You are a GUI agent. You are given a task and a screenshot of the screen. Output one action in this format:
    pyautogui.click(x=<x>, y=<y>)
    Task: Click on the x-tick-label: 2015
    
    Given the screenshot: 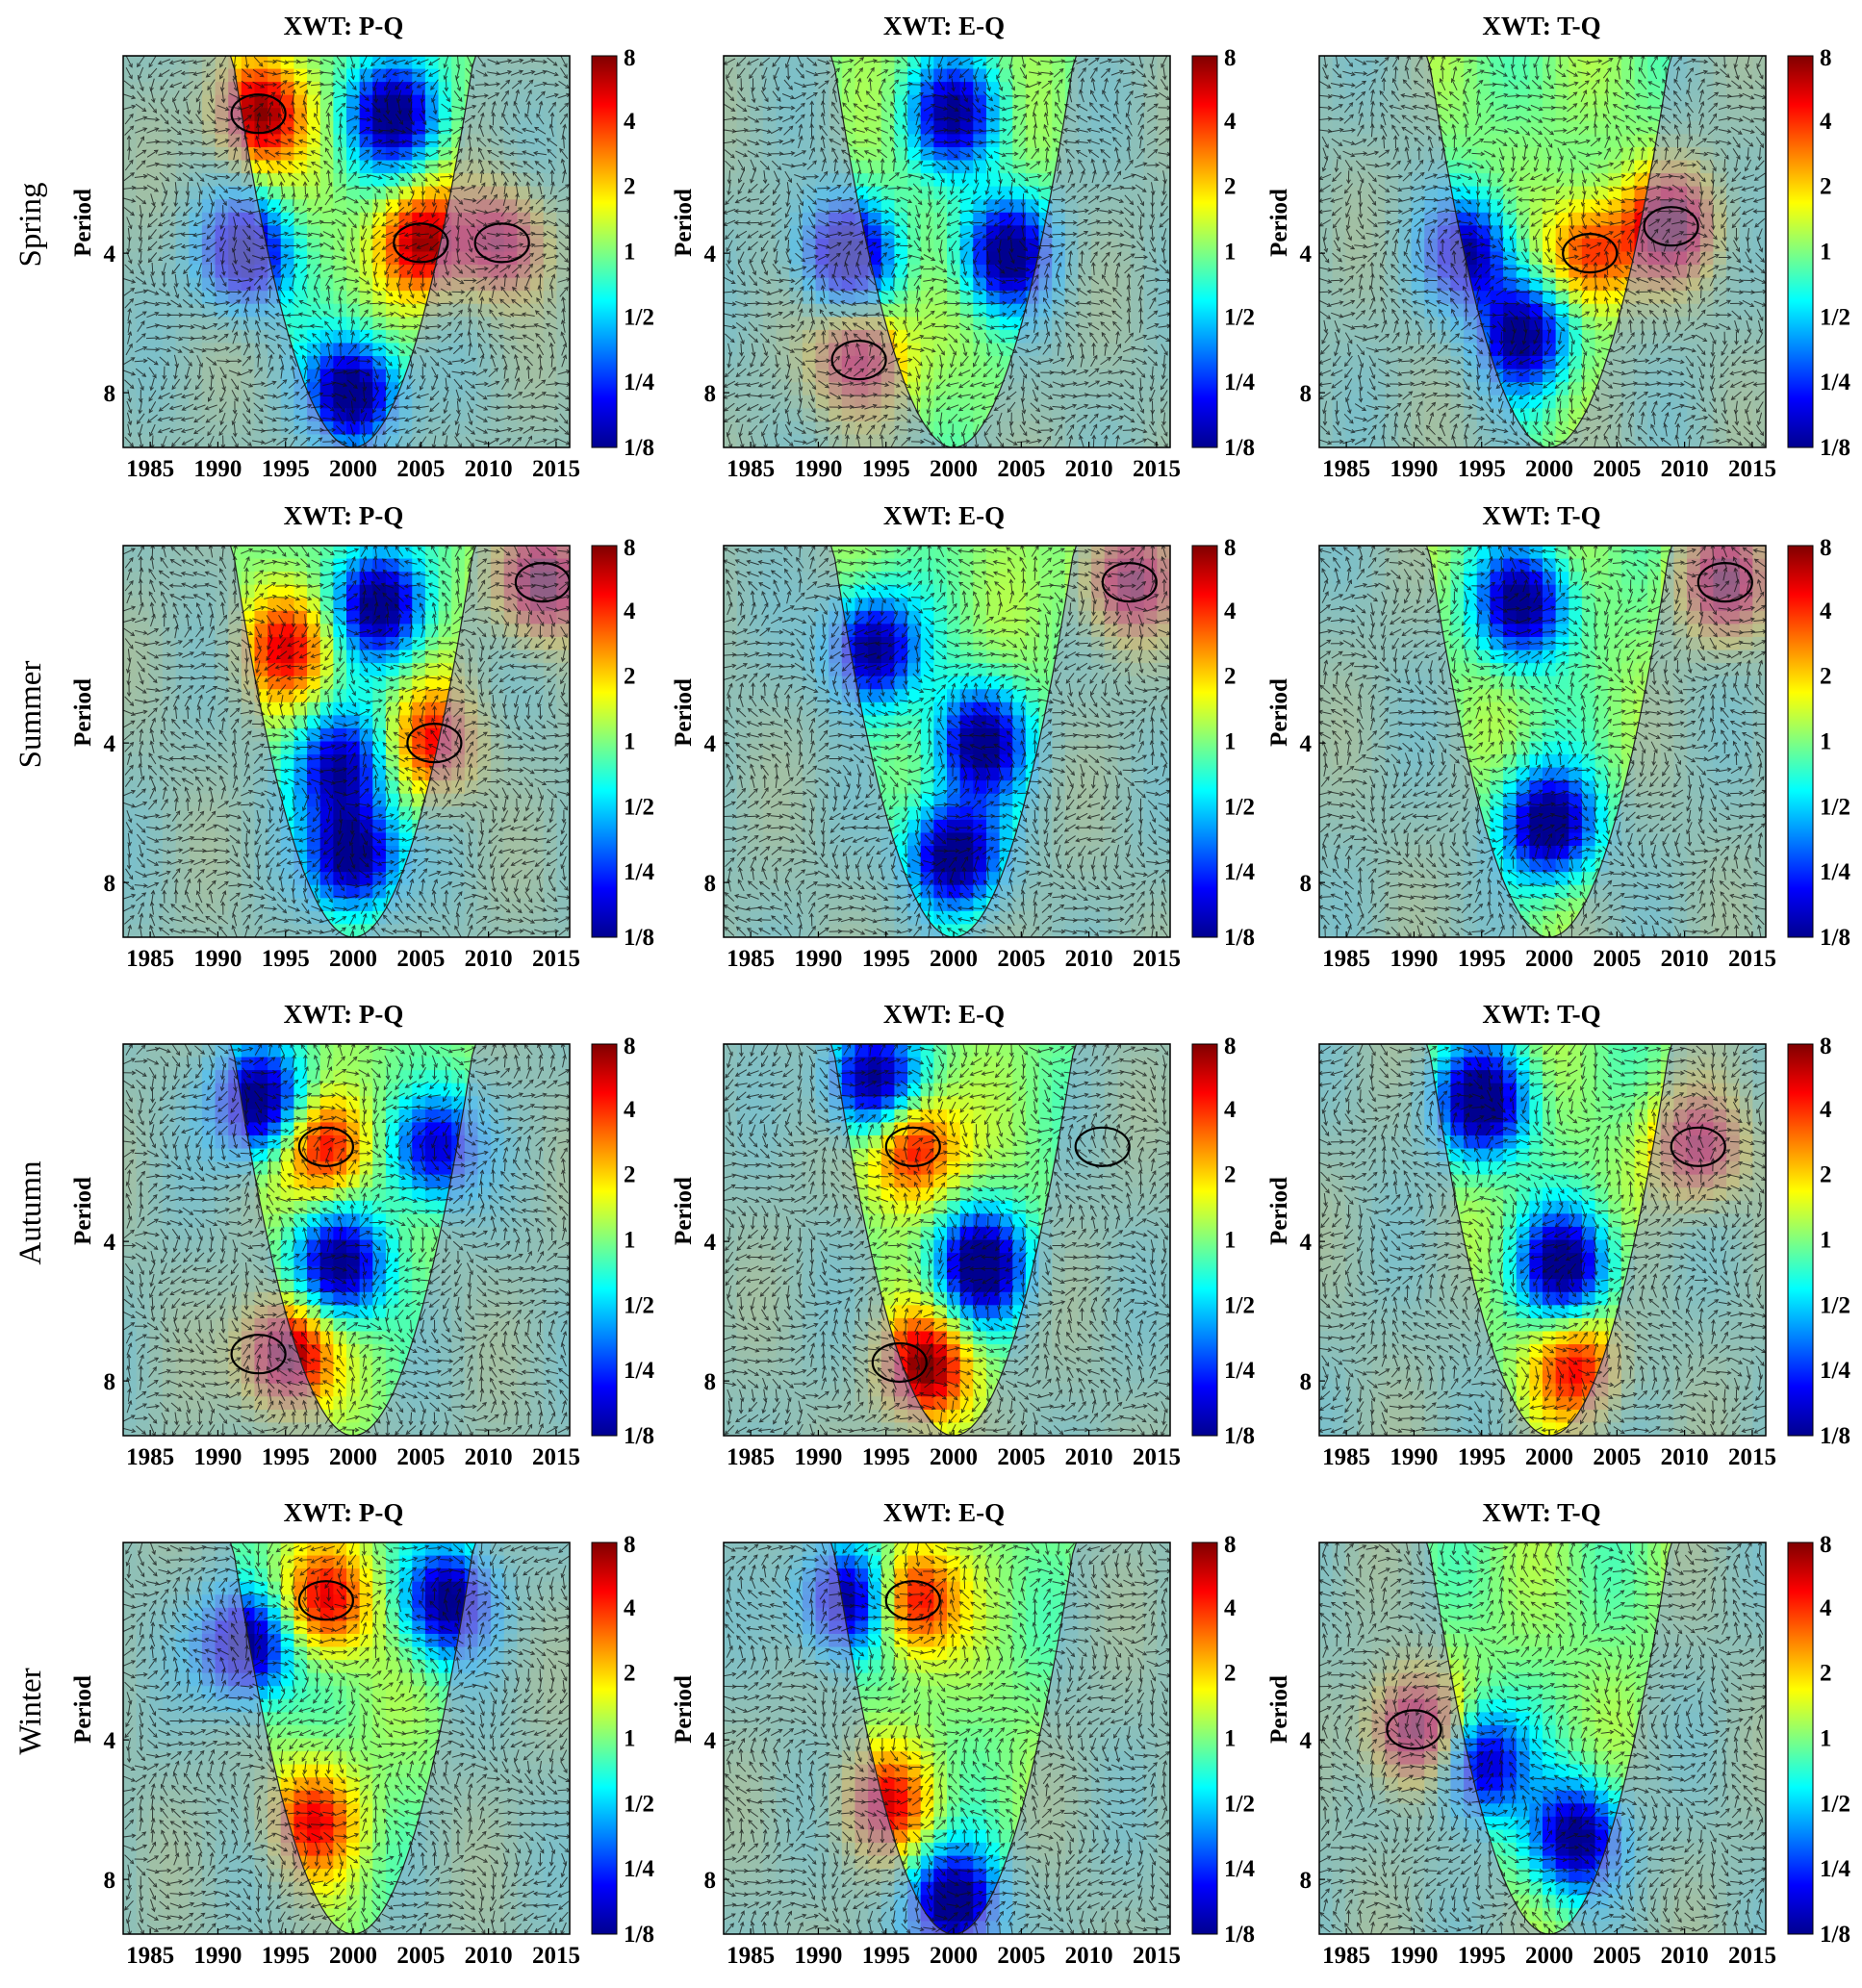 What is the action you would take?
    pyautogui.click(x=556, y=469)
    